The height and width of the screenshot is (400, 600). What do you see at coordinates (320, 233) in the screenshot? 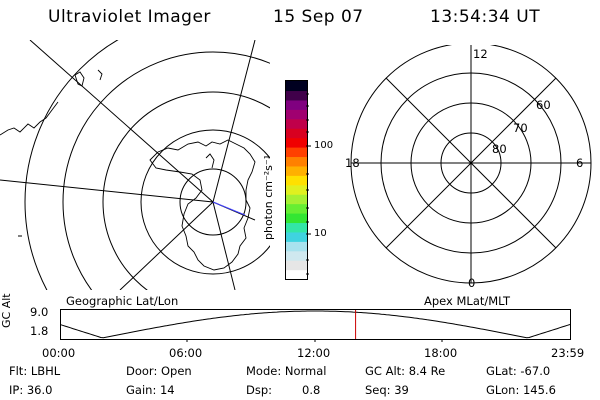
I see `colorbar-tick-10: 10` at bounding box center [320, 233].